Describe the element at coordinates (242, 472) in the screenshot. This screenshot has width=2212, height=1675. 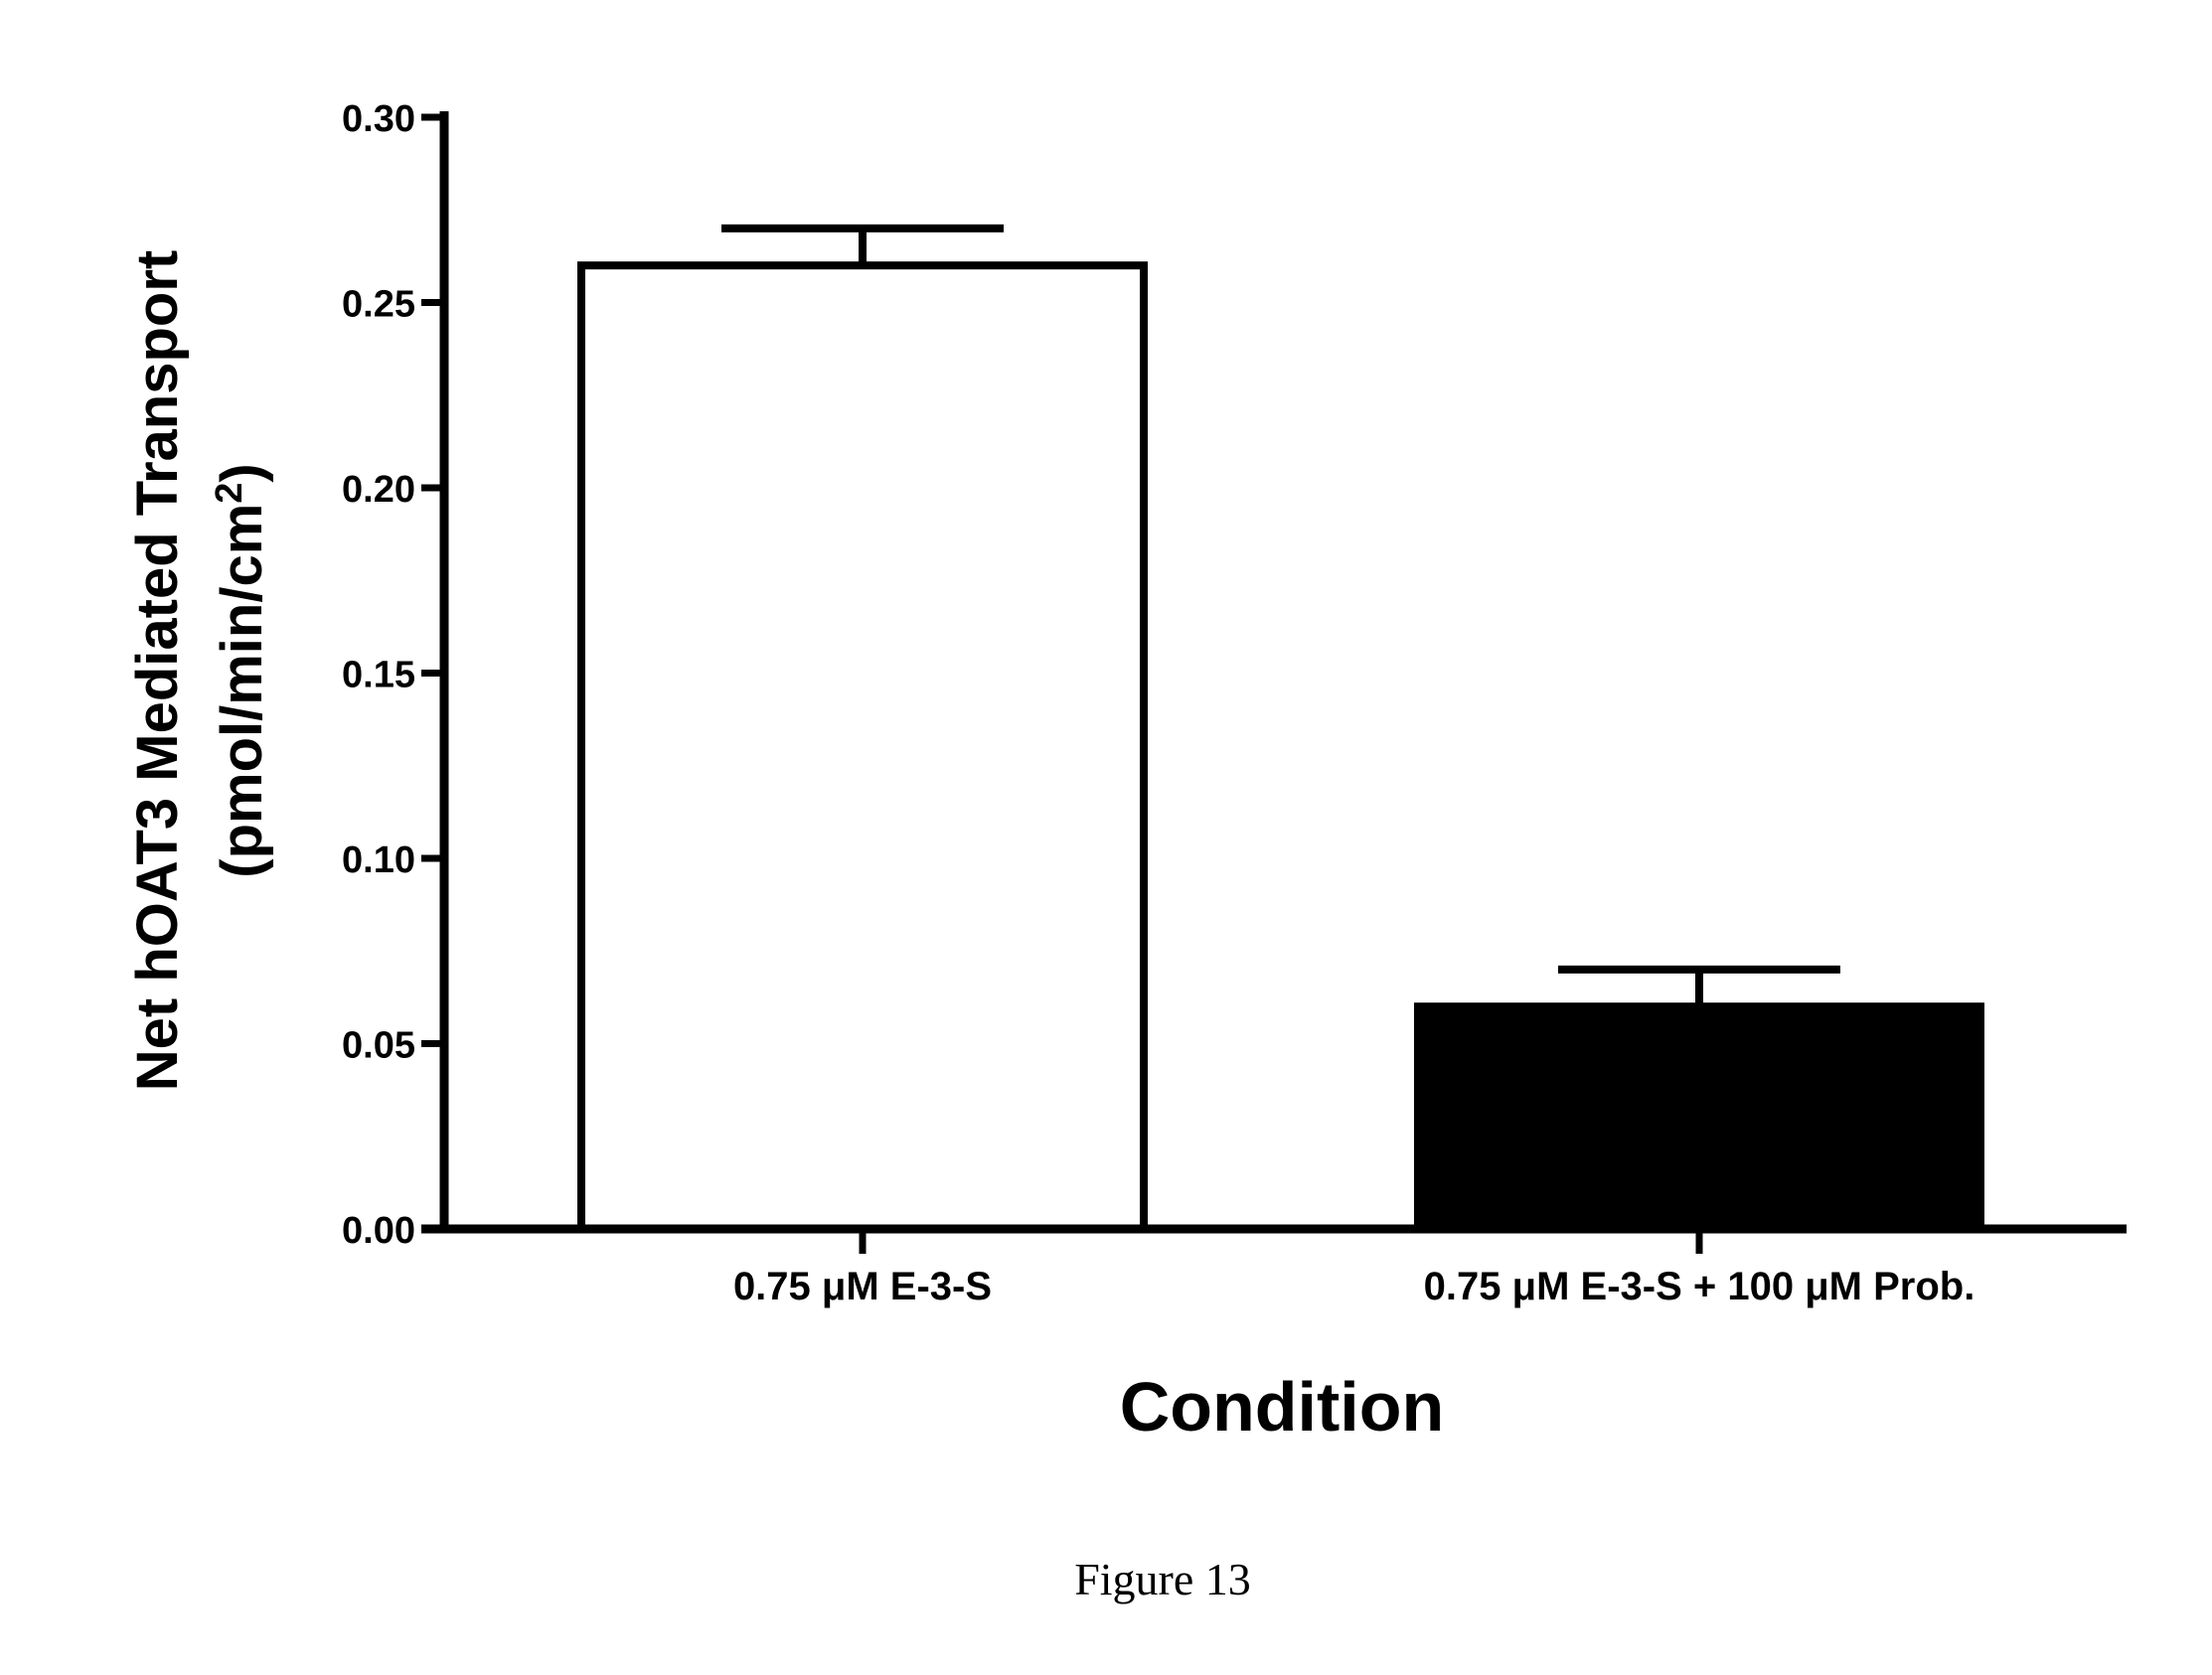
I see `y-axis-unit-close: )` at that location.